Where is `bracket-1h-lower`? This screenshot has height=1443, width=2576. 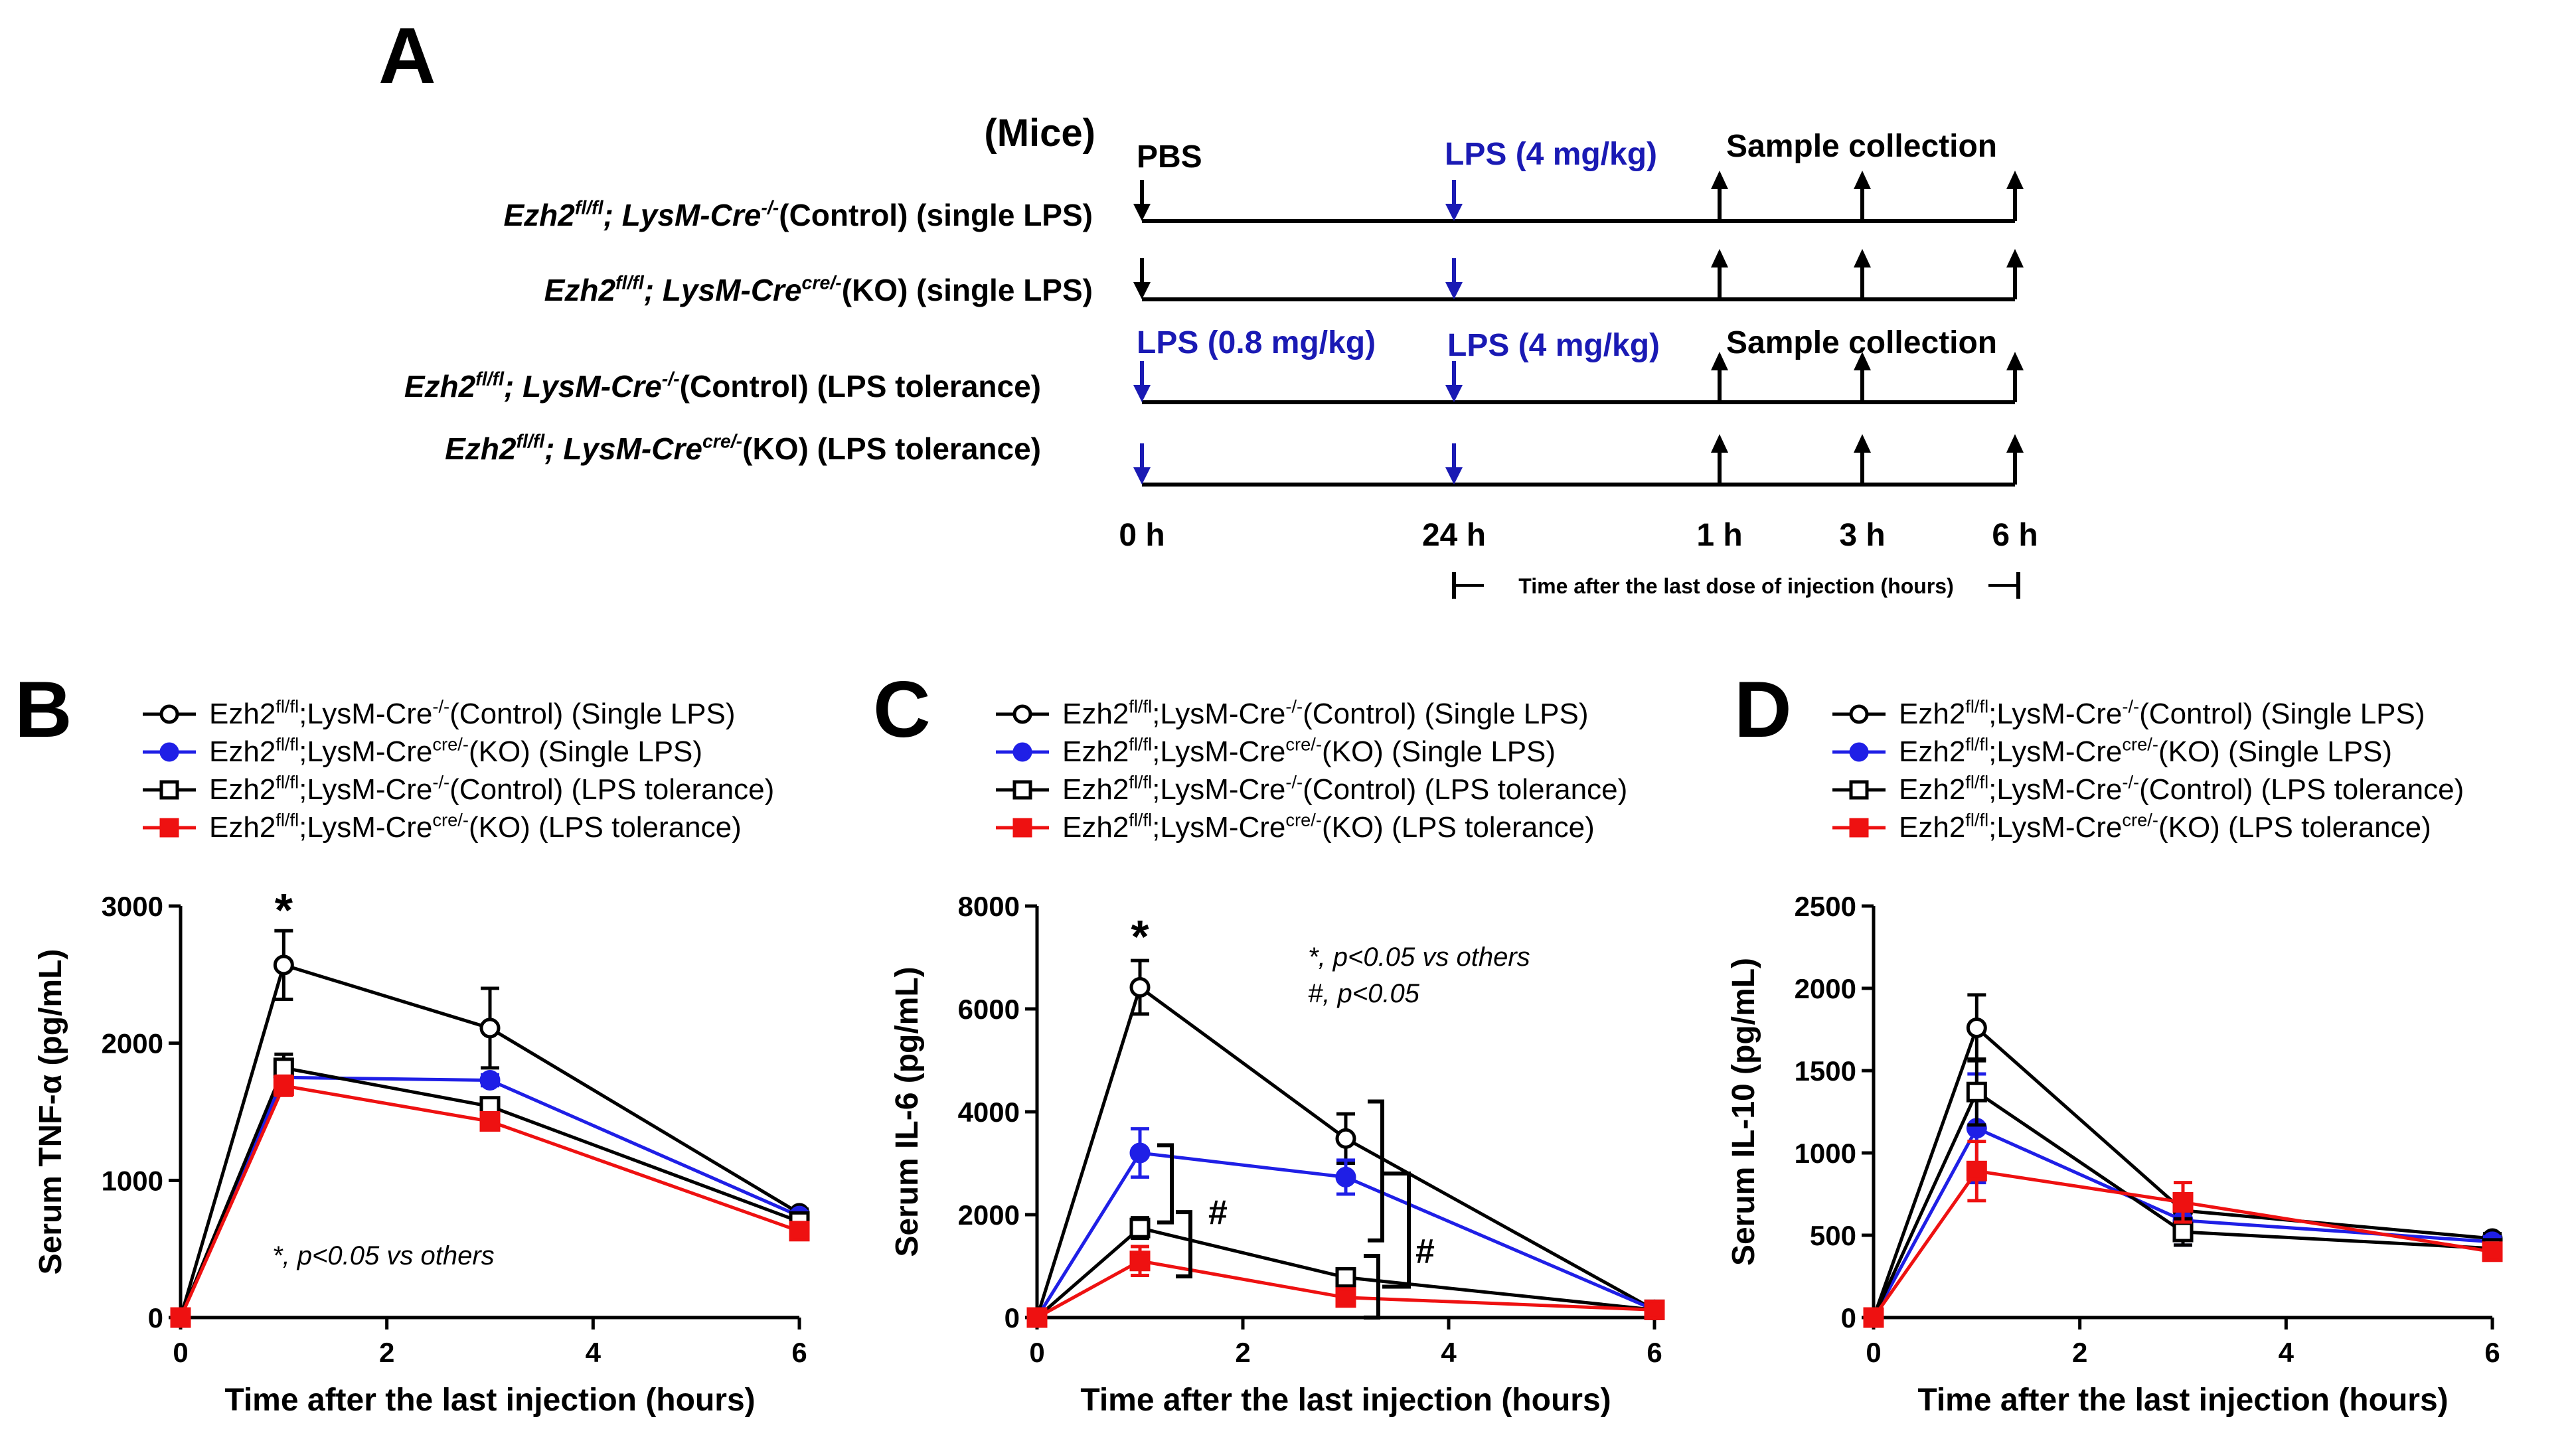
bracket-1h-lower is located at coordinates (1184, 1244).